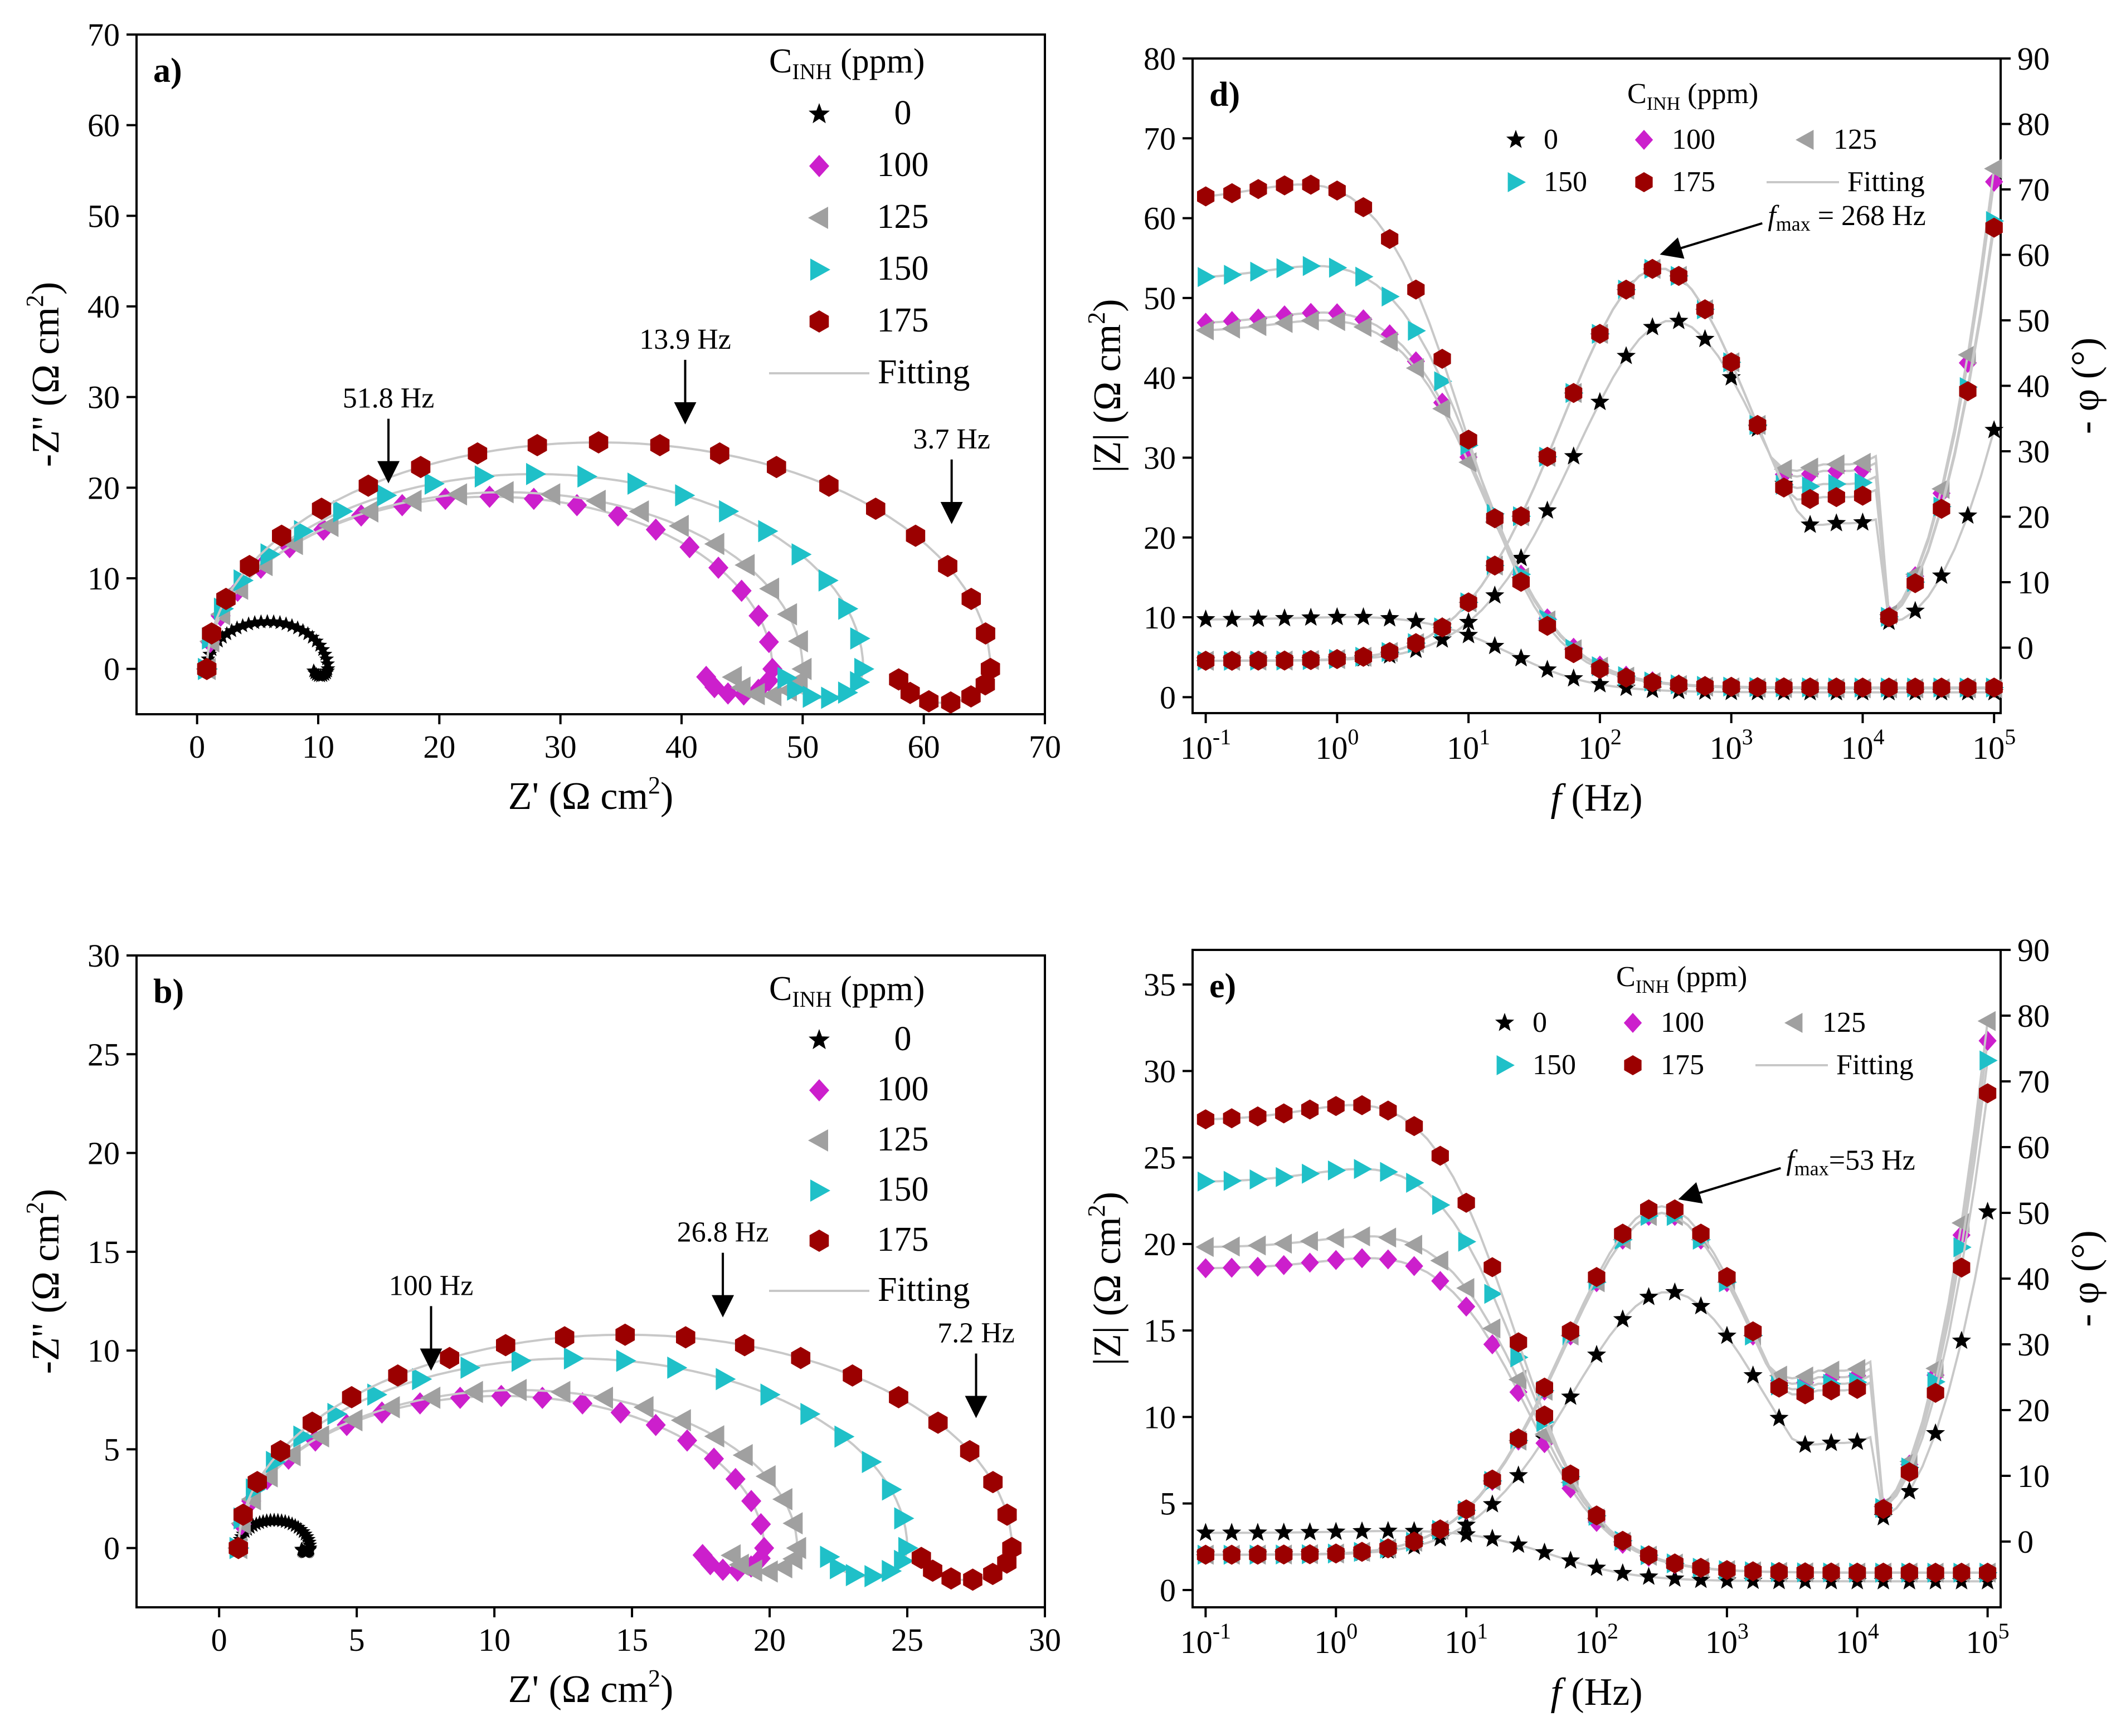 This screenshot has height=1736, width=2116. Describe the element at coordinates (723, 1233) in the screenshot. I see `annotation-label: 26.8 Hz` at that location.